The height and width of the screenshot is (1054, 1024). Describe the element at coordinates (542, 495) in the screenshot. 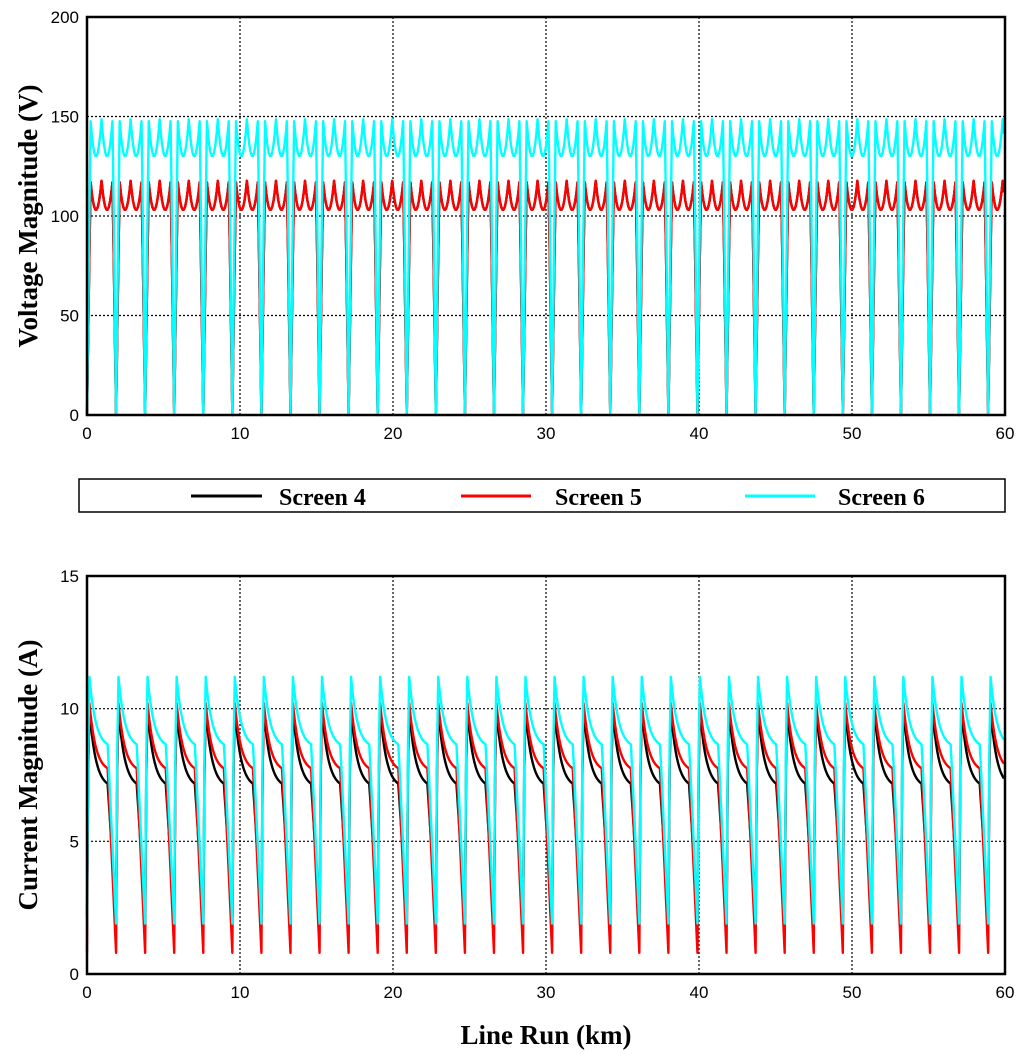

I see `legend: Screen 4 Screen 5 Screen 6` at that location.